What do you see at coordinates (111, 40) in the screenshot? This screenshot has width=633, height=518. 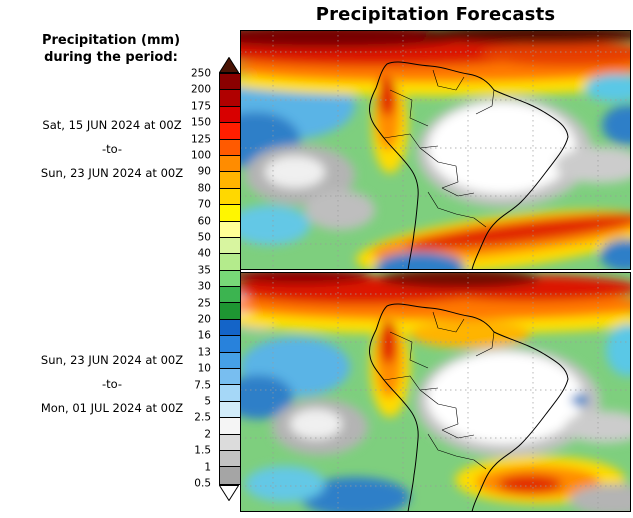 I see `colorbar-title-line1: Precipitation (mm)` at bounding box center [111, 40].